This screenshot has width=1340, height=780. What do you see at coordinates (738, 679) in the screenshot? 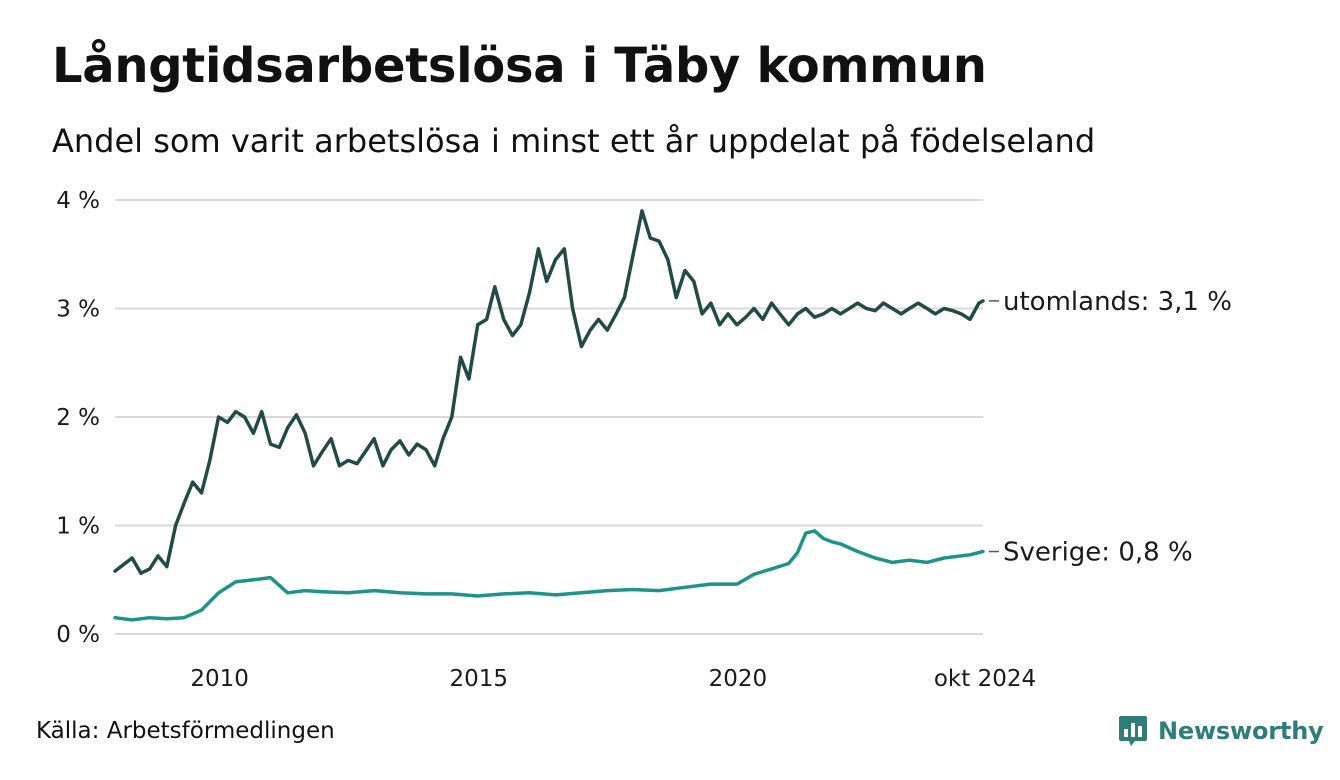
I see `x-tick-label: 2020` at bounding box center [738, 679].